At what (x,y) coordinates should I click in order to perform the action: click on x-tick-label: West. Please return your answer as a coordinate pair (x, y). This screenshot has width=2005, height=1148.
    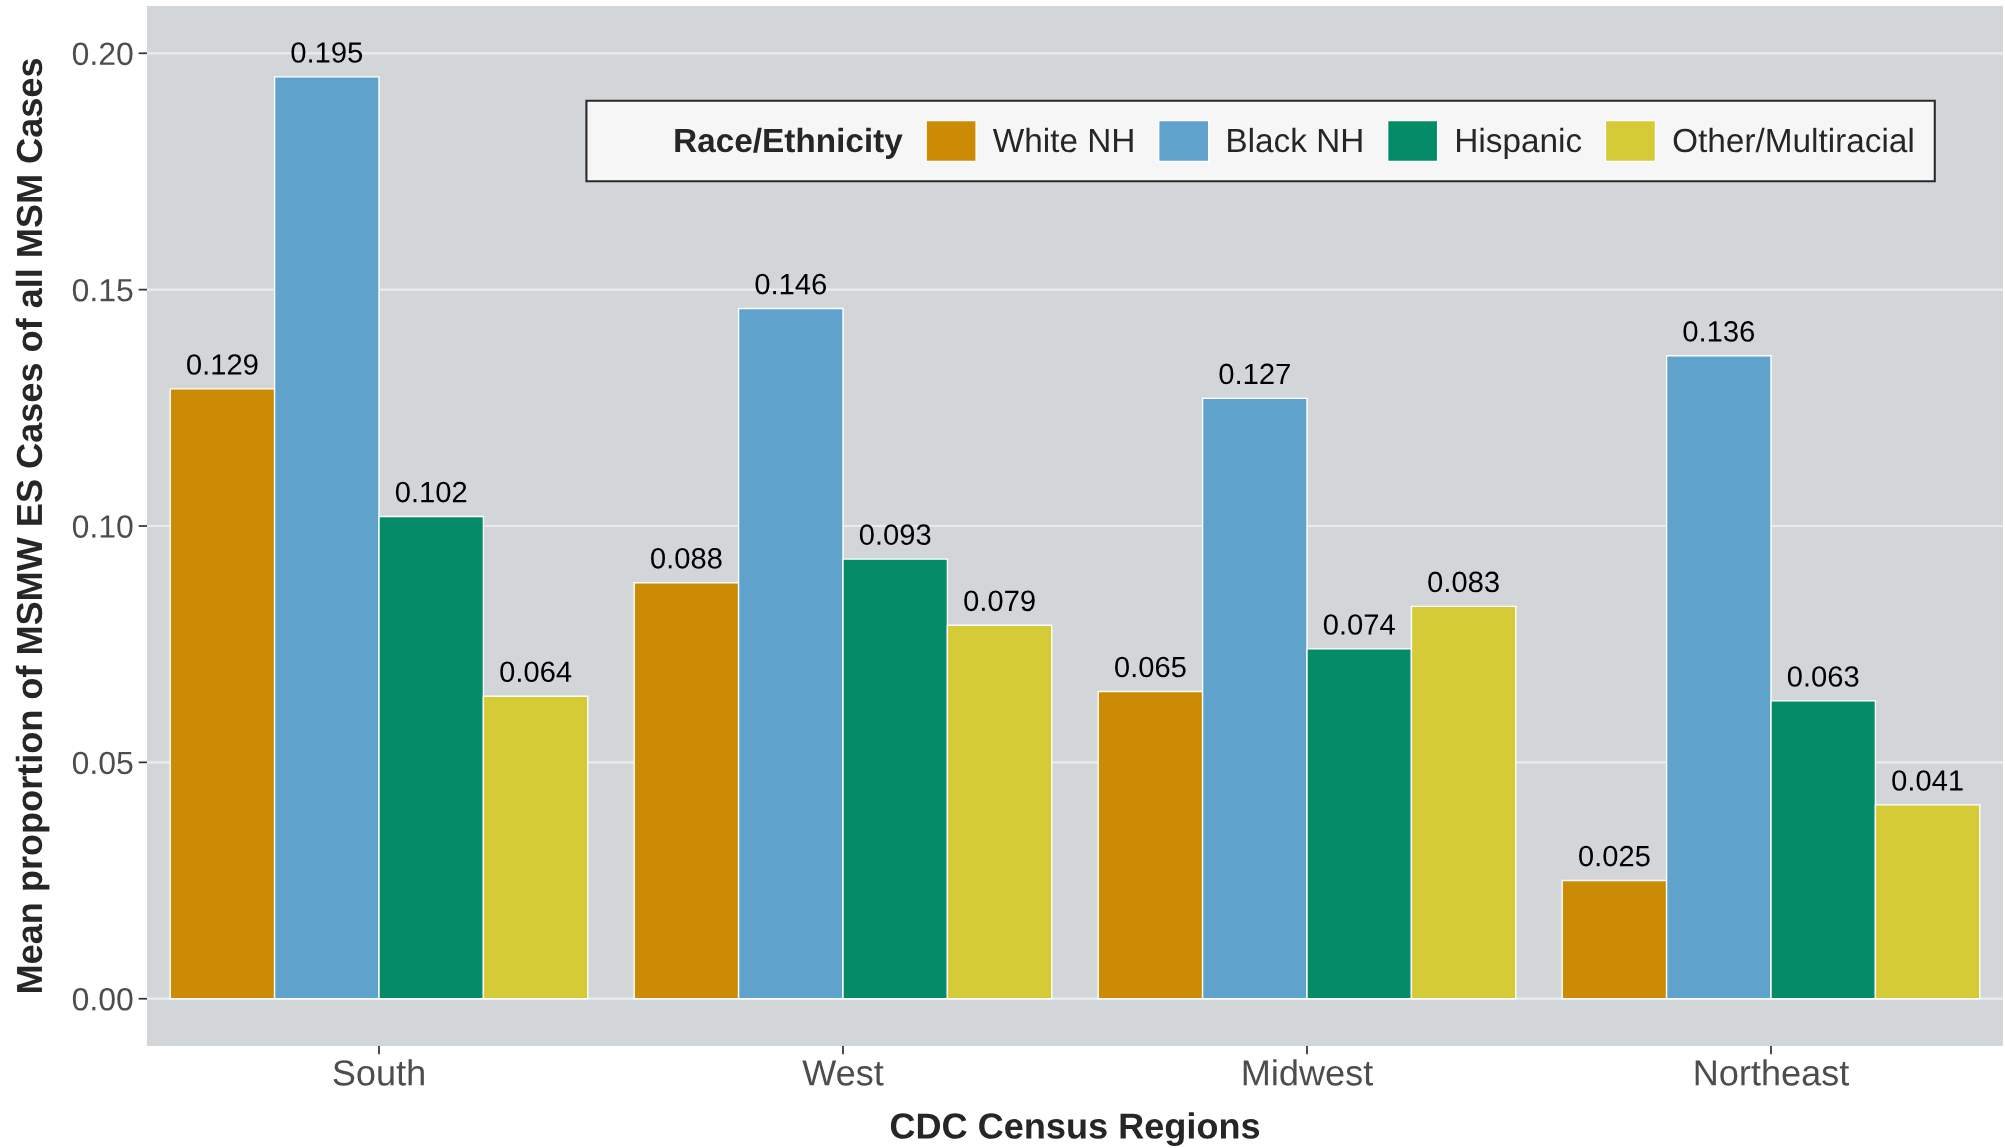
    Looking at the image, I should click on (843, 1073).